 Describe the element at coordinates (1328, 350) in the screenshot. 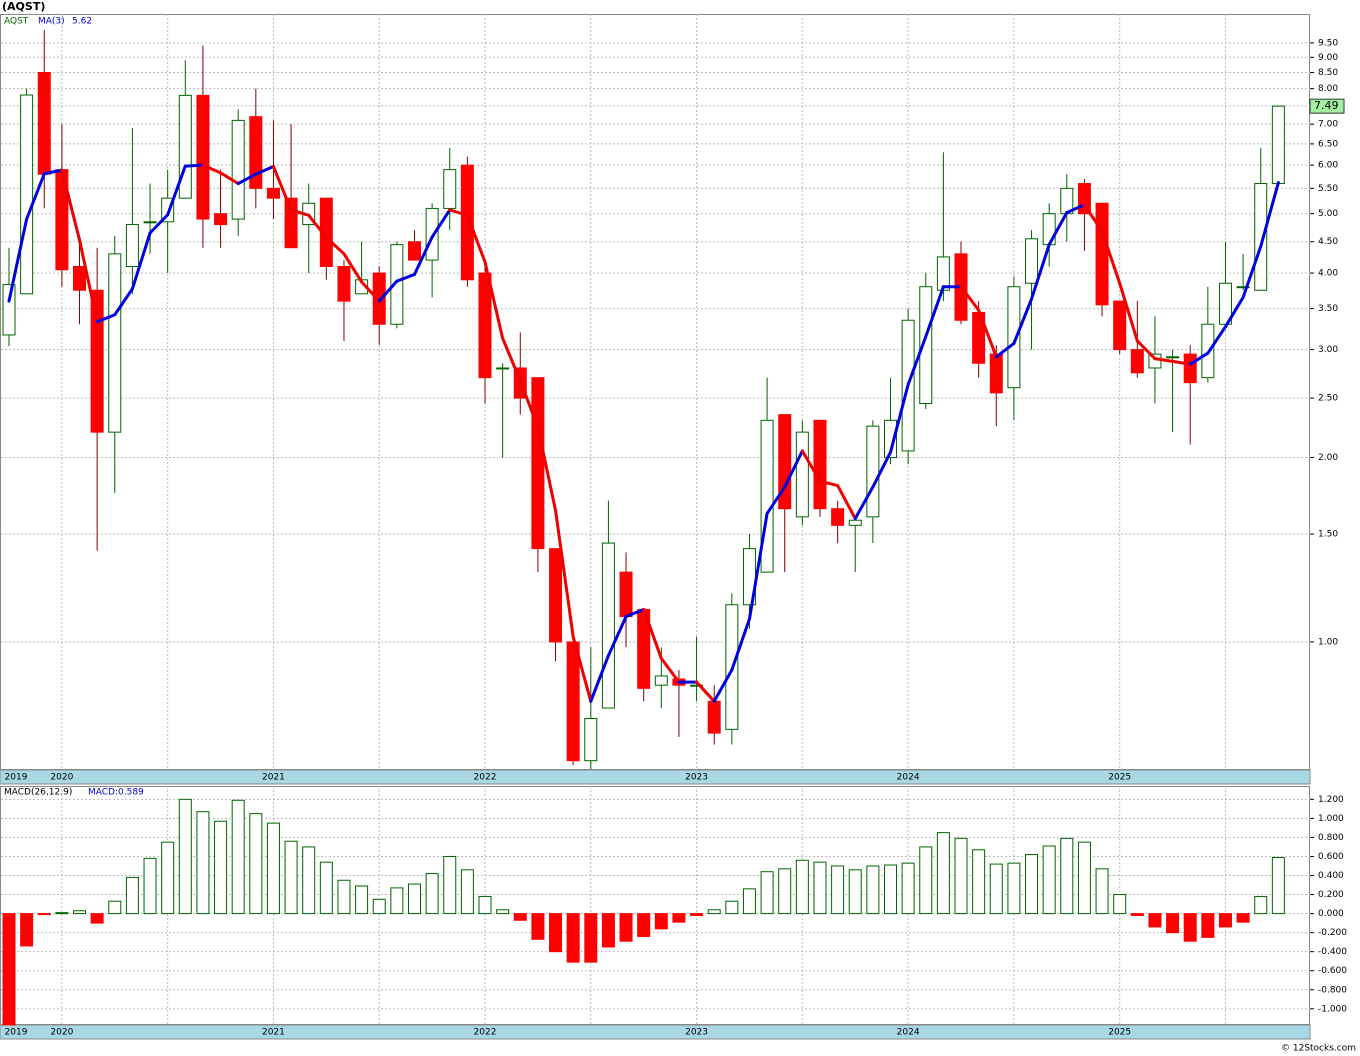

I see `y-tick-label: 3.00` at that location.